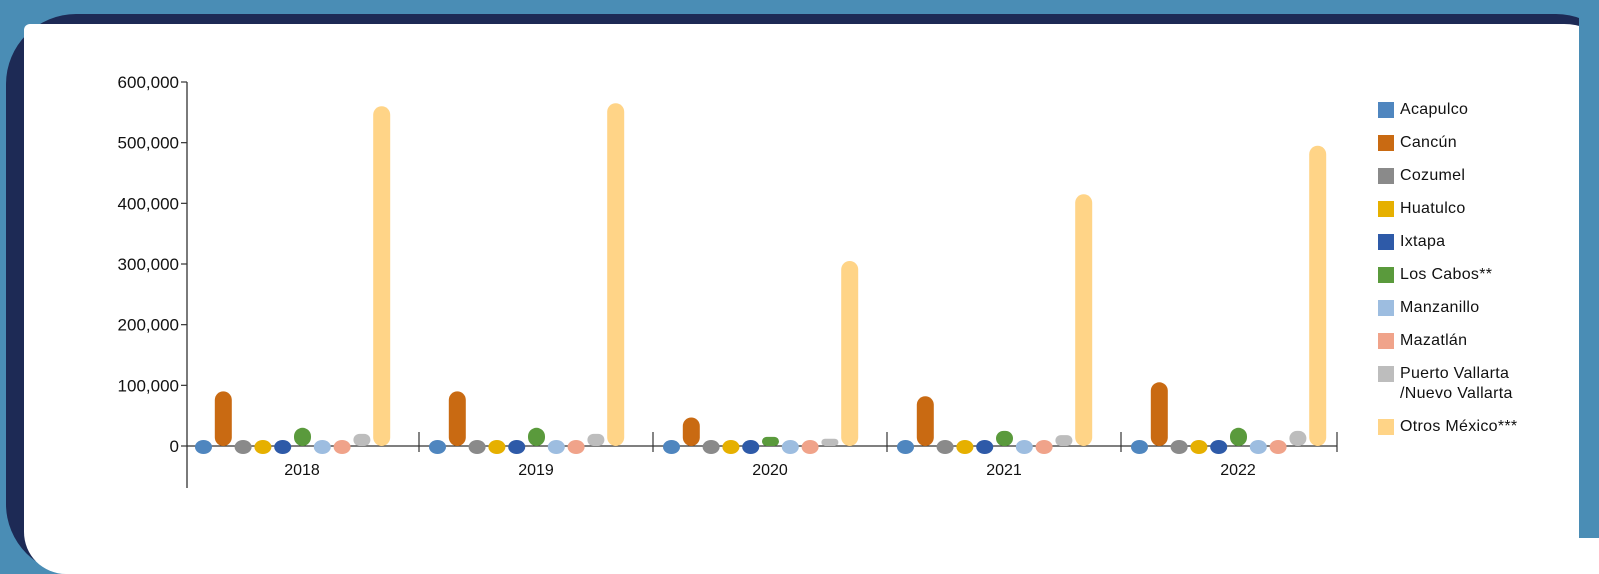  Describe the element at coordinates (1298, 438) in the screenshot. I see `bar-puerto-vallarta-nuevo-vallarta-2022` at that location.